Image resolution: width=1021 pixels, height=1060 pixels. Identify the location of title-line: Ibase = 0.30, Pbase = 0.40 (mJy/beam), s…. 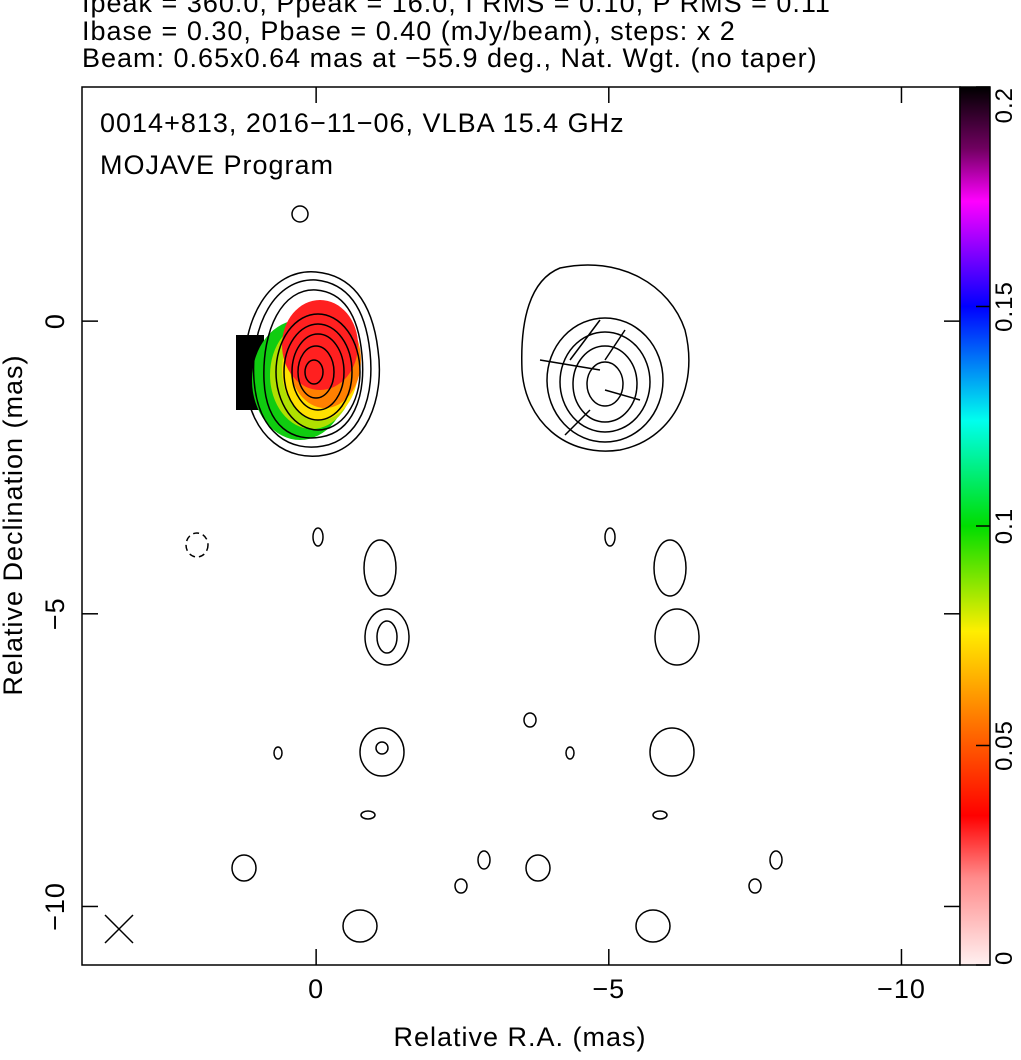
(409, 31).